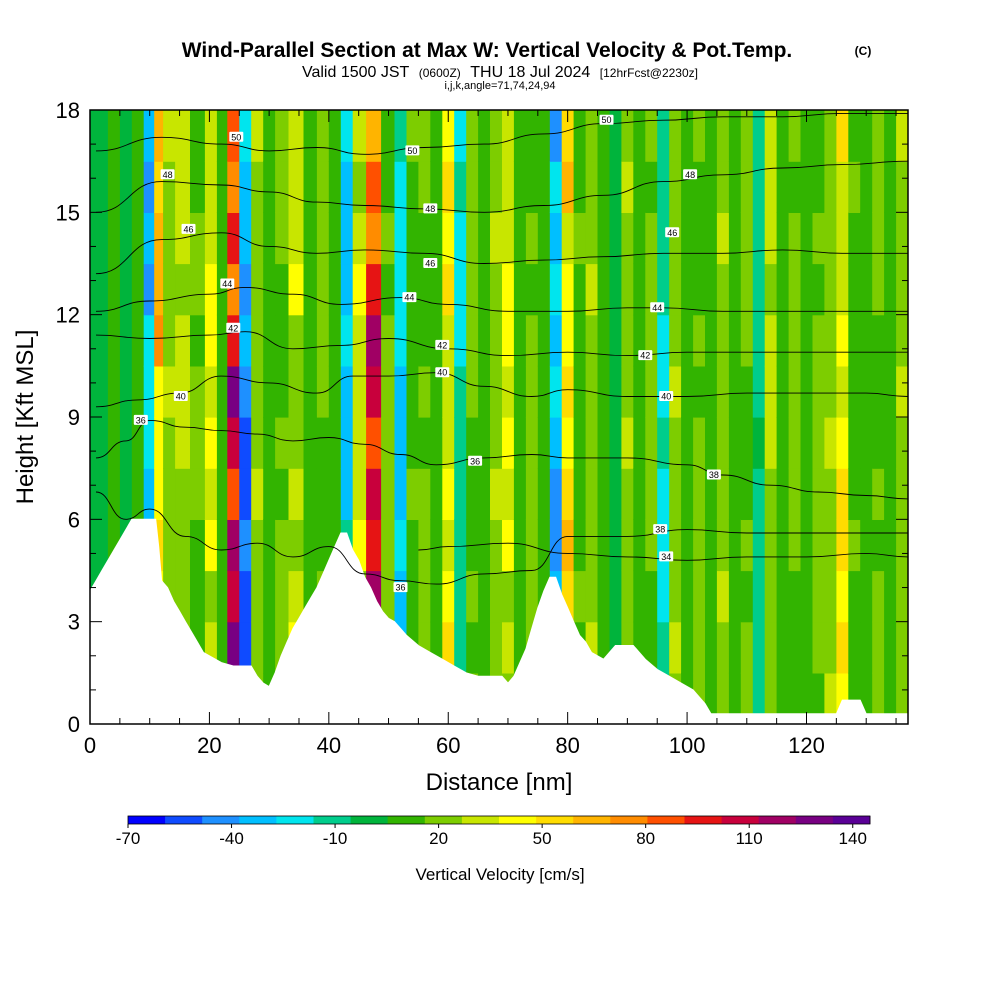 Image resolution: width=1000 pixels, height=1000 pixels. I want to click on x-tick-label: 0, so click(90, 745).